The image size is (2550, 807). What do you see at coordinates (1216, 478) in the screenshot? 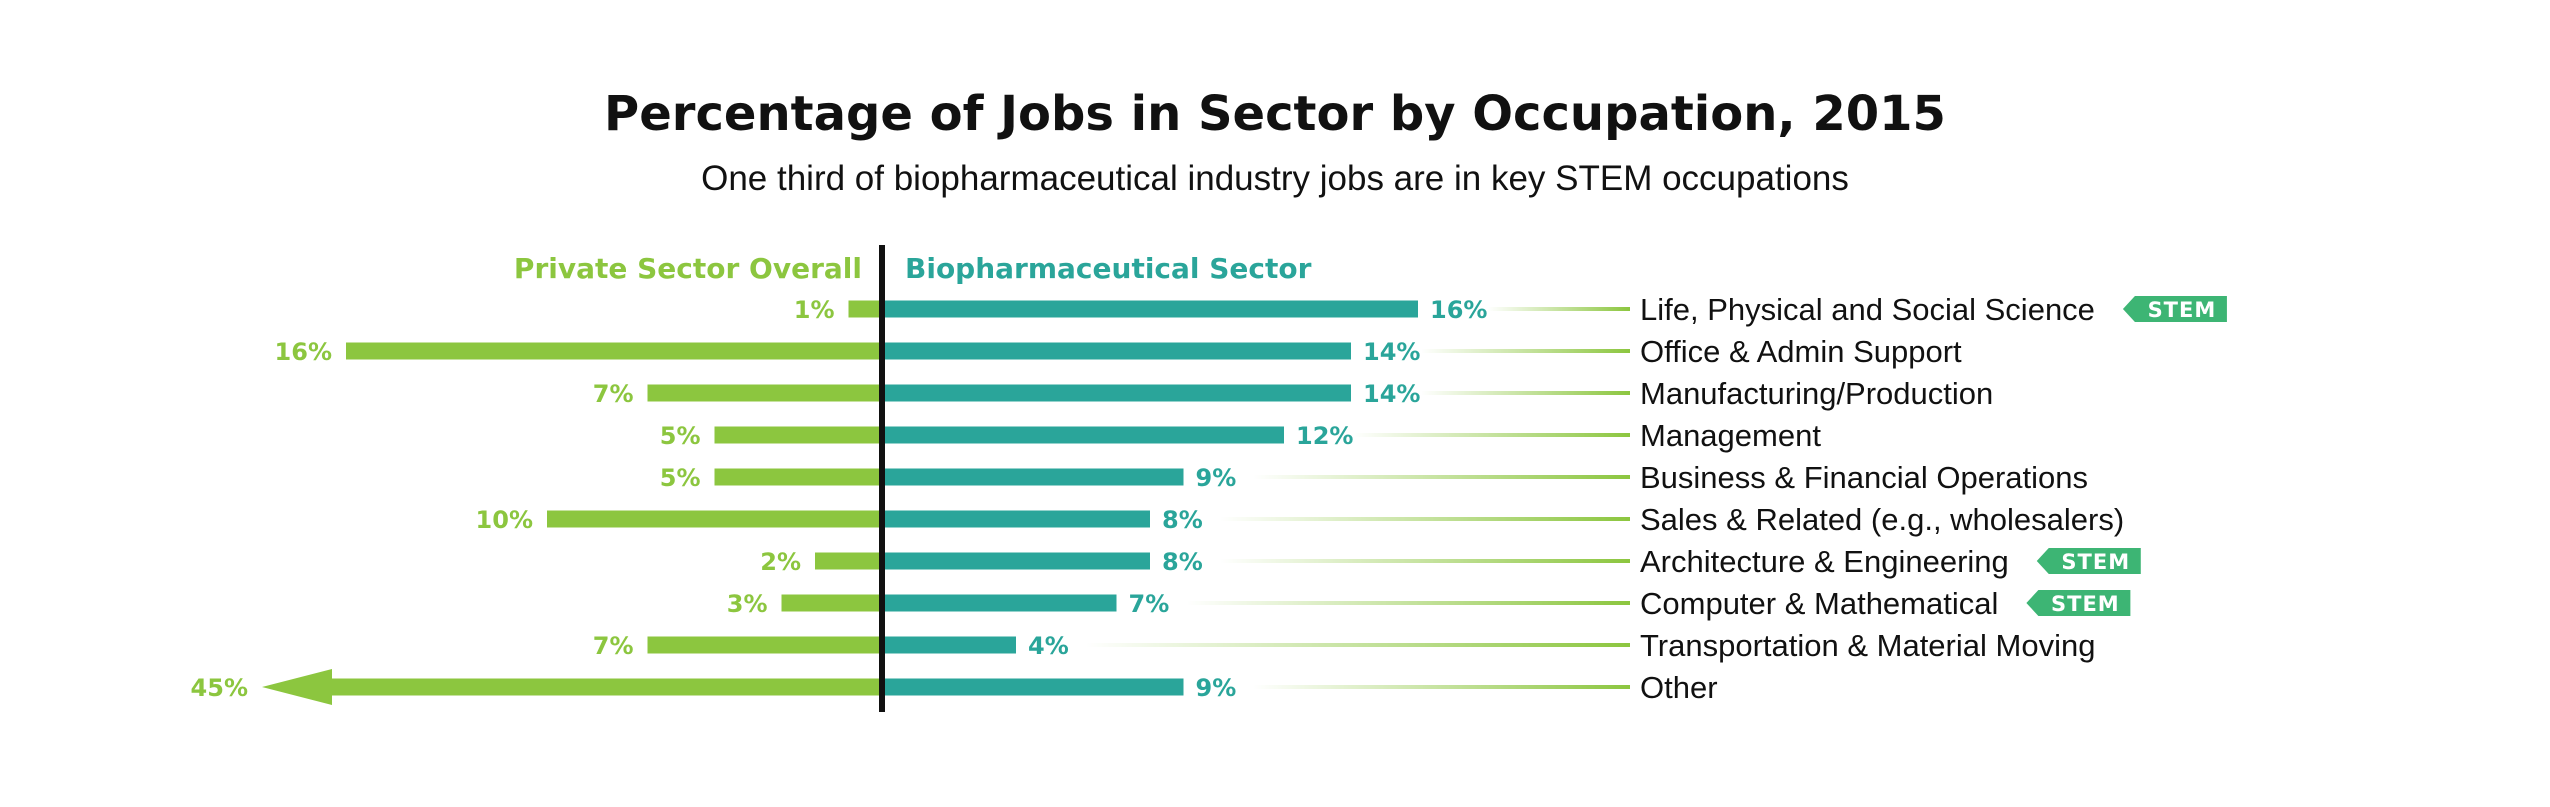
I see `value-label-biopharma-business-financial-operations: 9%` at bounding box center [1216, 478].